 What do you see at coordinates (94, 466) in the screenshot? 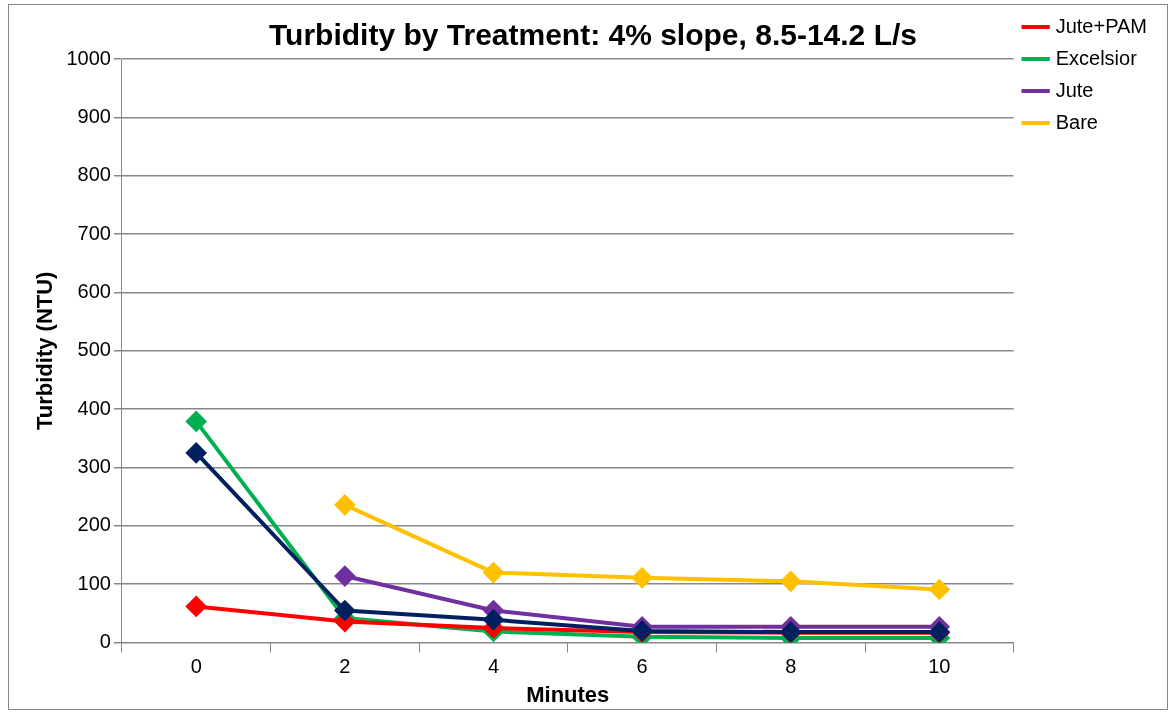
I see `y-tick-label: 300` at bounding box center [94, 466].